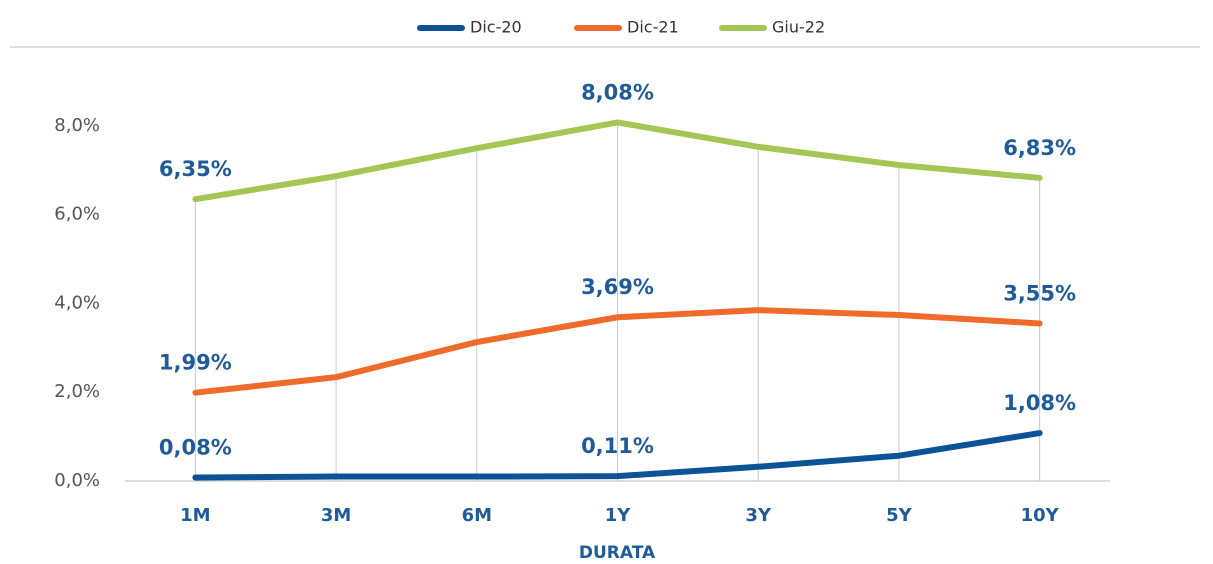 The image size is (1213, 564). What do you see at coordinates (195, 363) in the screenshot?
I see `data-label: 1,99%` at bounding box center [195, 363].